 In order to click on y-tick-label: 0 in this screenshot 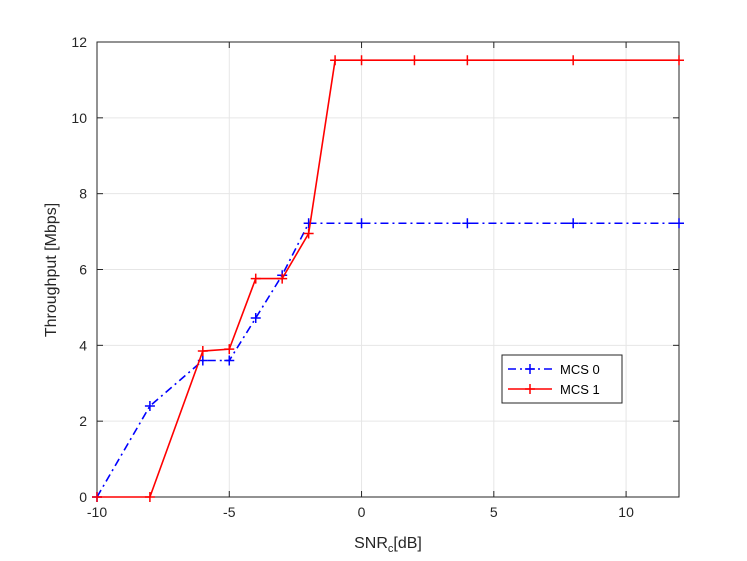, I will do `click(83, 497)`.